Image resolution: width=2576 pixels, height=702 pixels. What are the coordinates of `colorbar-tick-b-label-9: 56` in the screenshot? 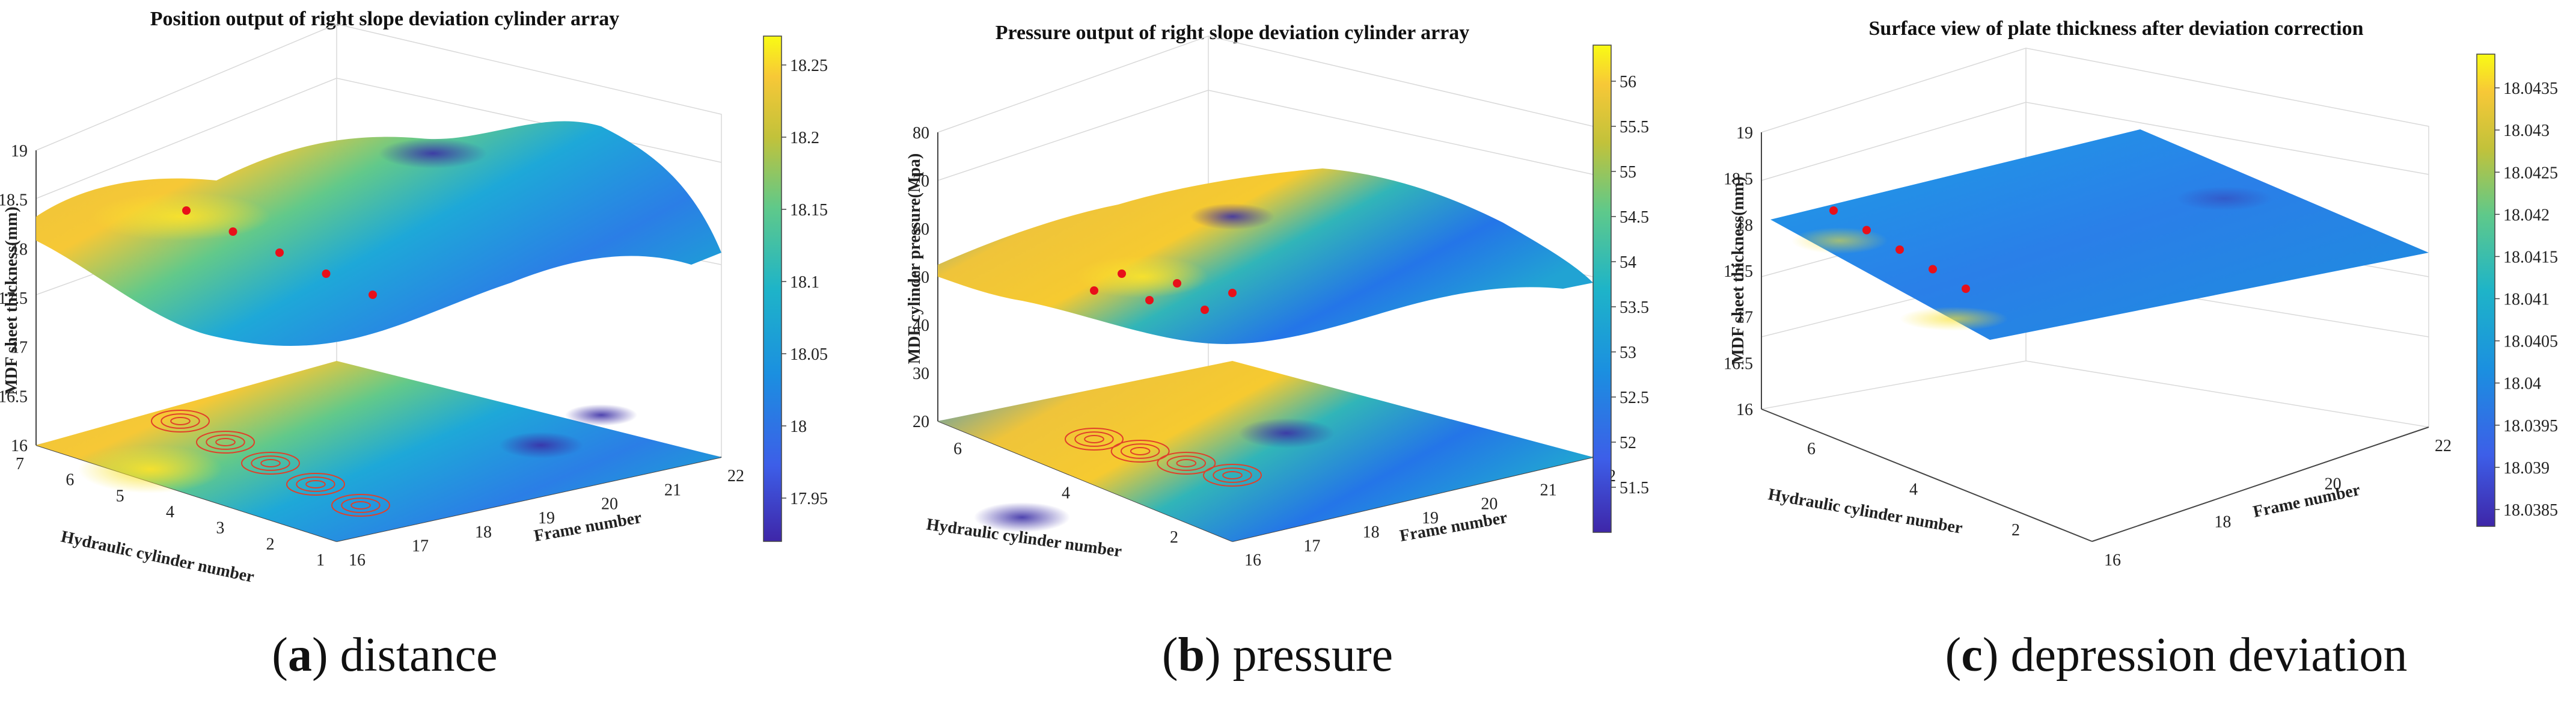 It's located at (1628, 82).